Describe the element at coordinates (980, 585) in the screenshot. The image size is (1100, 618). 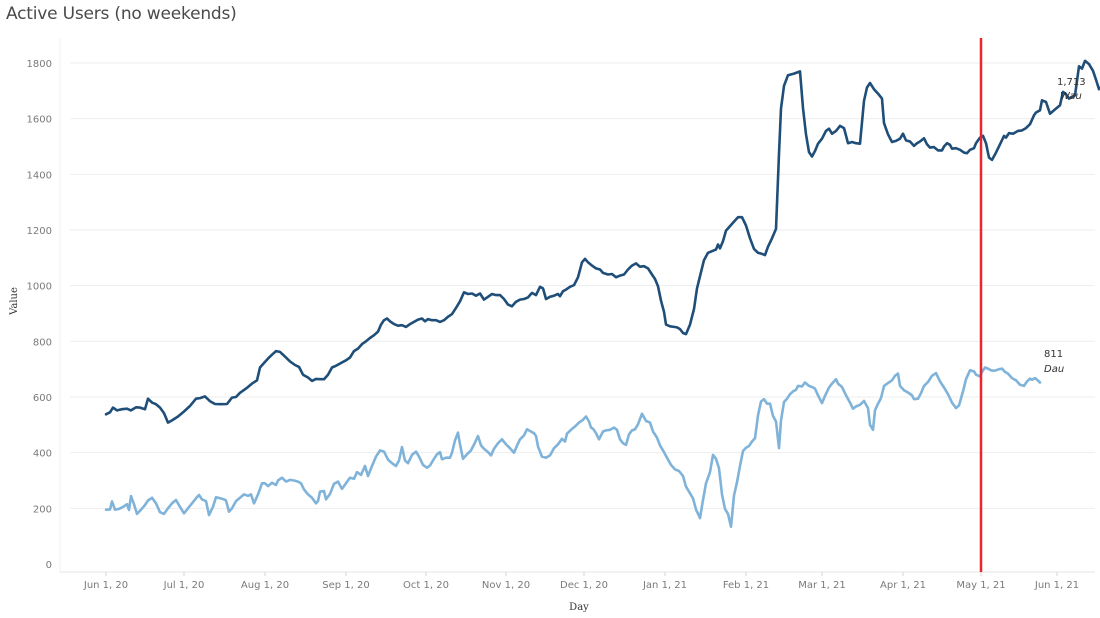
I see `x-tick-label: May 1, 21` at that location.